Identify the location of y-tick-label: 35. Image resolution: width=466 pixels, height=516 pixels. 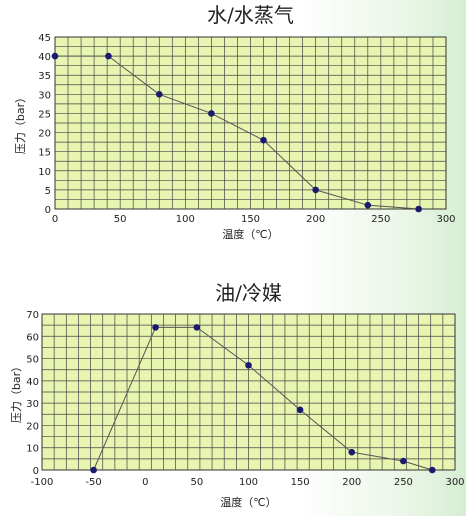
(44, 76).